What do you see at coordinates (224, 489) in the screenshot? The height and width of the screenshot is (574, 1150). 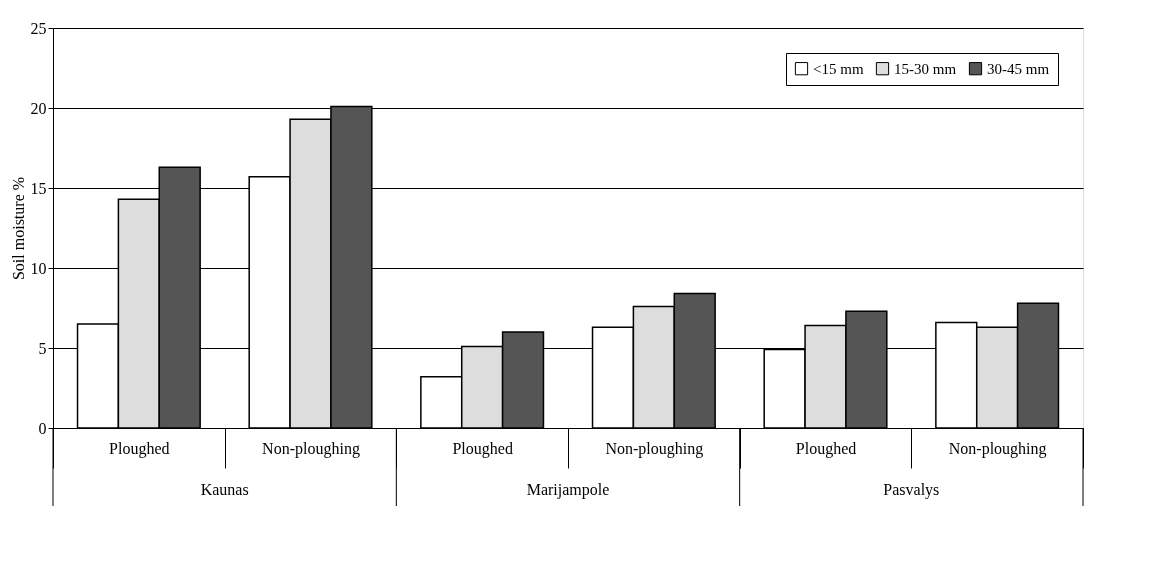 I see `text: Kaunas` at bounding box center [224, 489].